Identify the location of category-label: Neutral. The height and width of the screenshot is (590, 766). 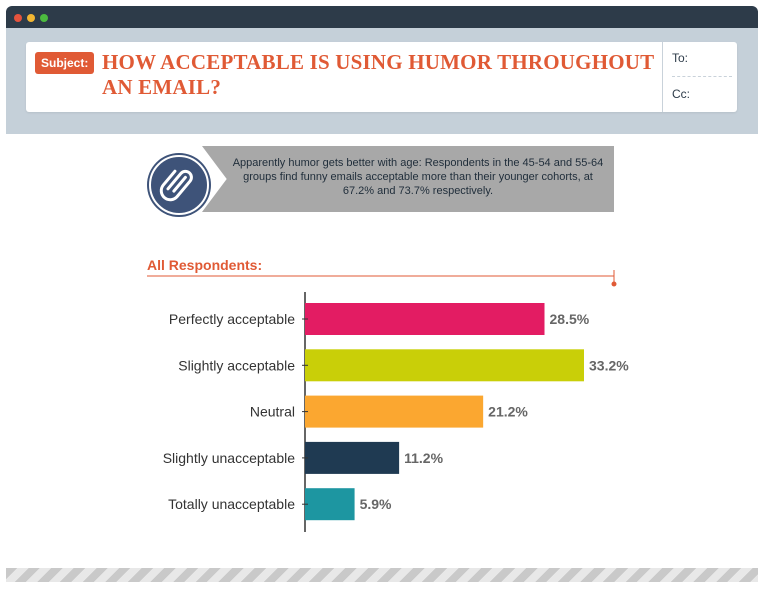
(272, 412).